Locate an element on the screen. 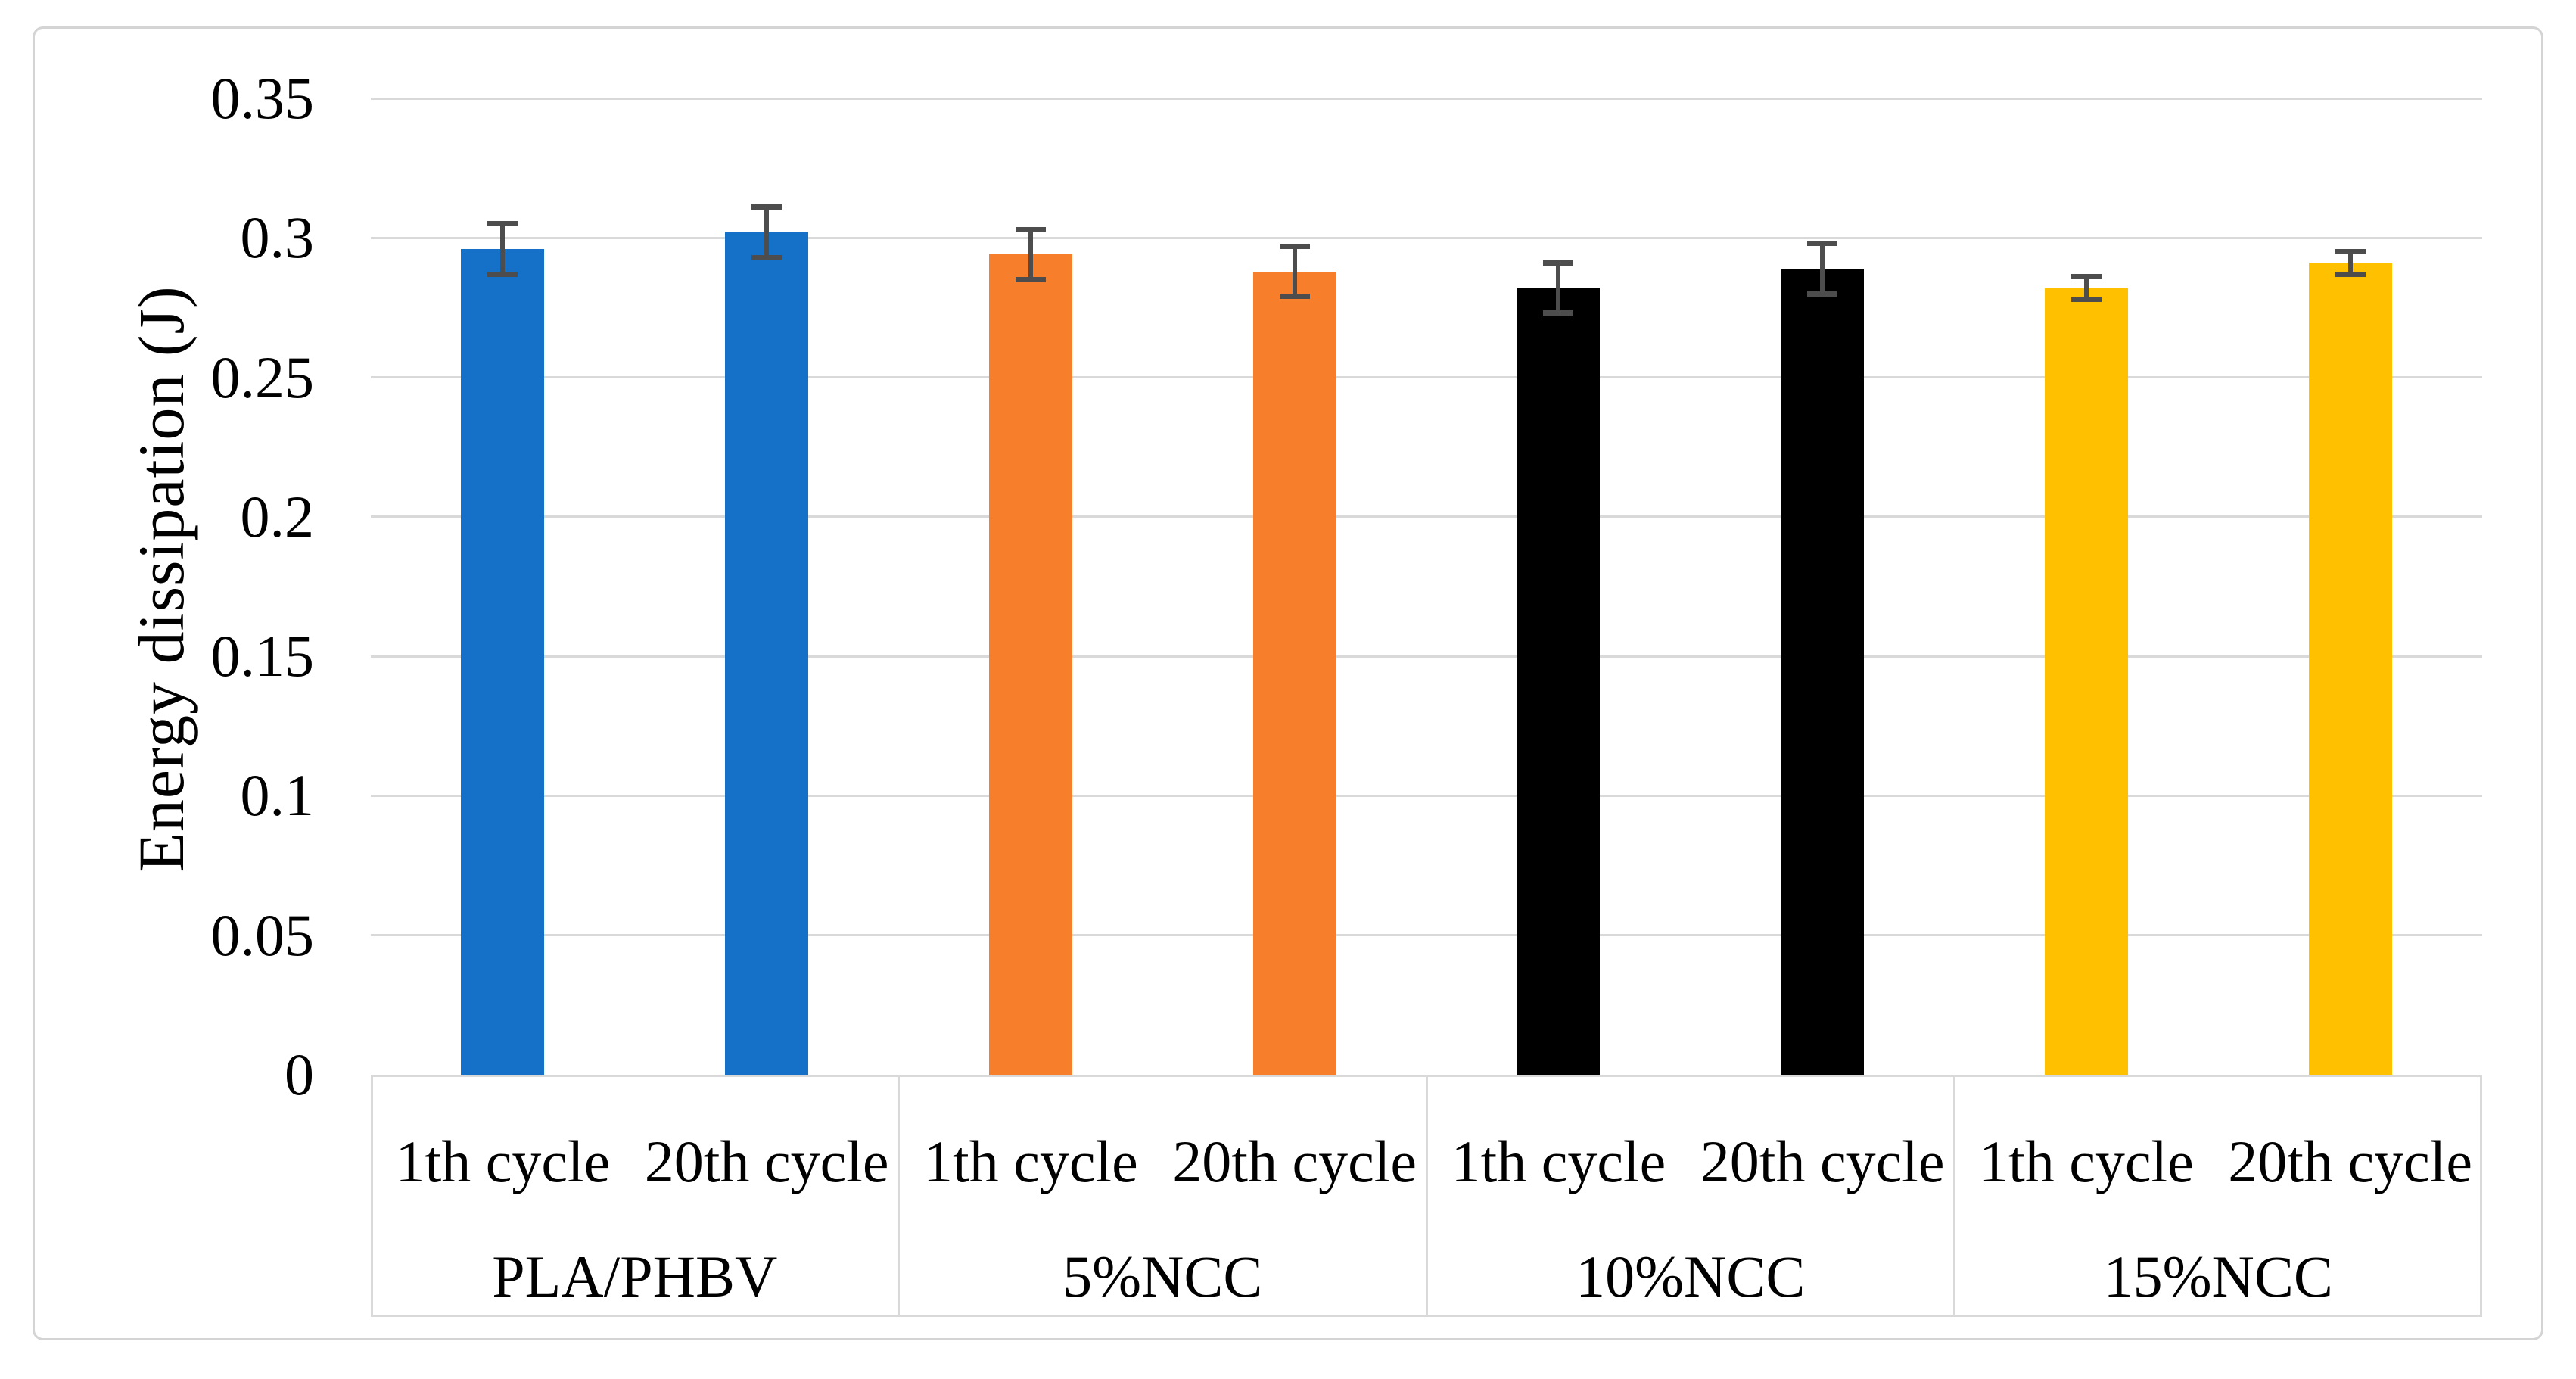 Image resolution: width=2576 pixels, height=1379 pixels. y-tick-label: 0.05 is located at coordinates (262, 934).